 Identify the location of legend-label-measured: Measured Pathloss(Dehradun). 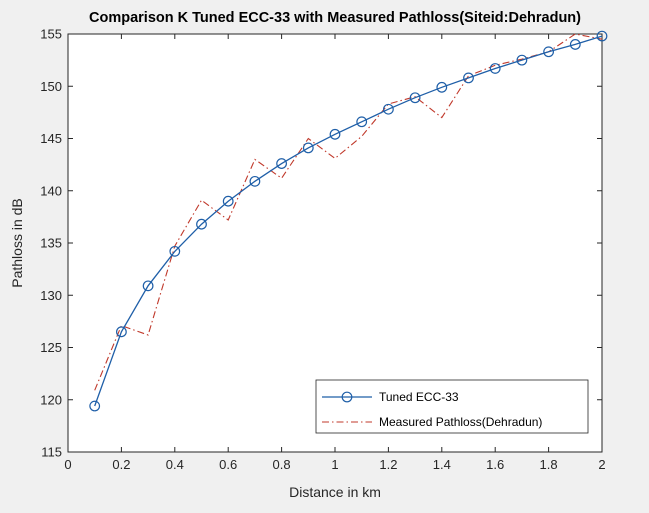
(460, 422).